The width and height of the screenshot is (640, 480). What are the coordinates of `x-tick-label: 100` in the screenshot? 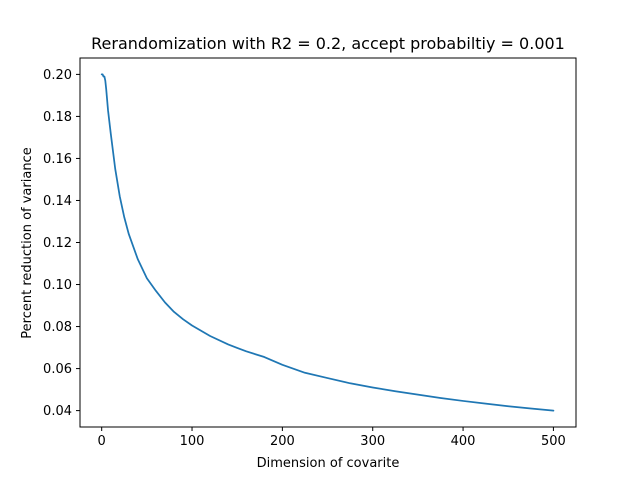 It's located at (192, 441).